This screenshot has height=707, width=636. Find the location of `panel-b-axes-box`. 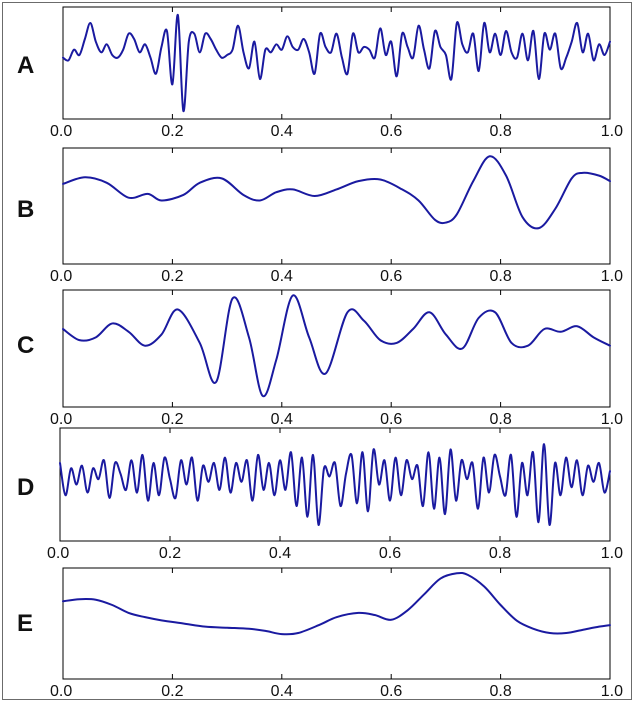

panel-b-axes-box is located at coordinates (336, 206).